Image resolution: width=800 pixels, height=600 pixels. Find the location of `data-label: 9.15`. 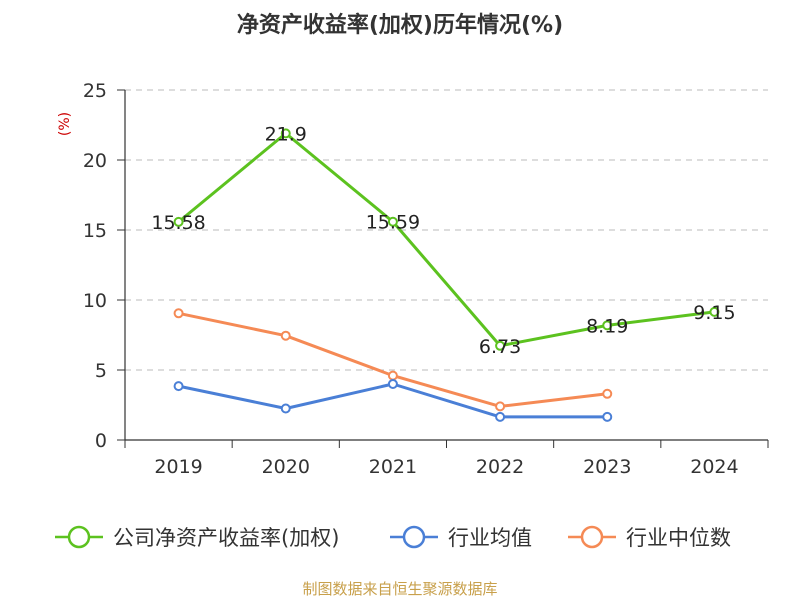

data-label: 9.15 is located at coordinates (714, 313).